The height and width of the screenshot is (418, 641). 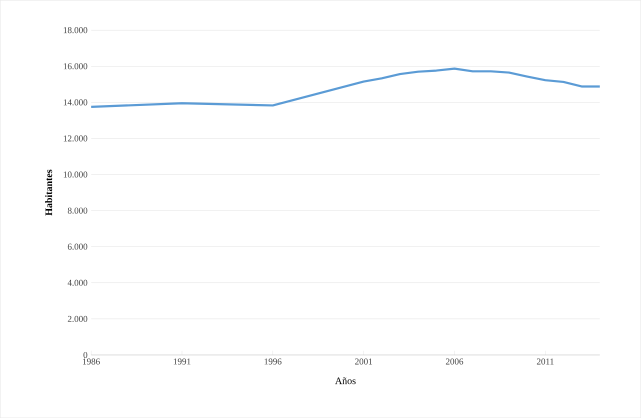 I want to click on y-tick-label: 2.000, so click(x=78, y=319).